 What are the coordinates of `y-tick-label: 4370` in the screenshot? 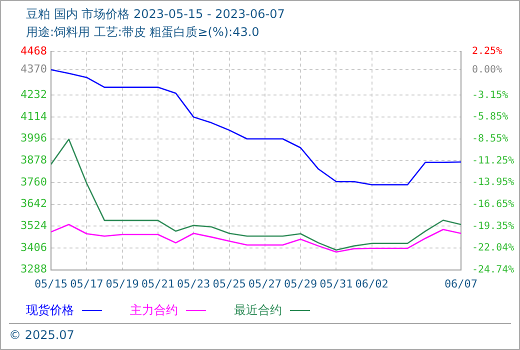 It's located at (33, 69).